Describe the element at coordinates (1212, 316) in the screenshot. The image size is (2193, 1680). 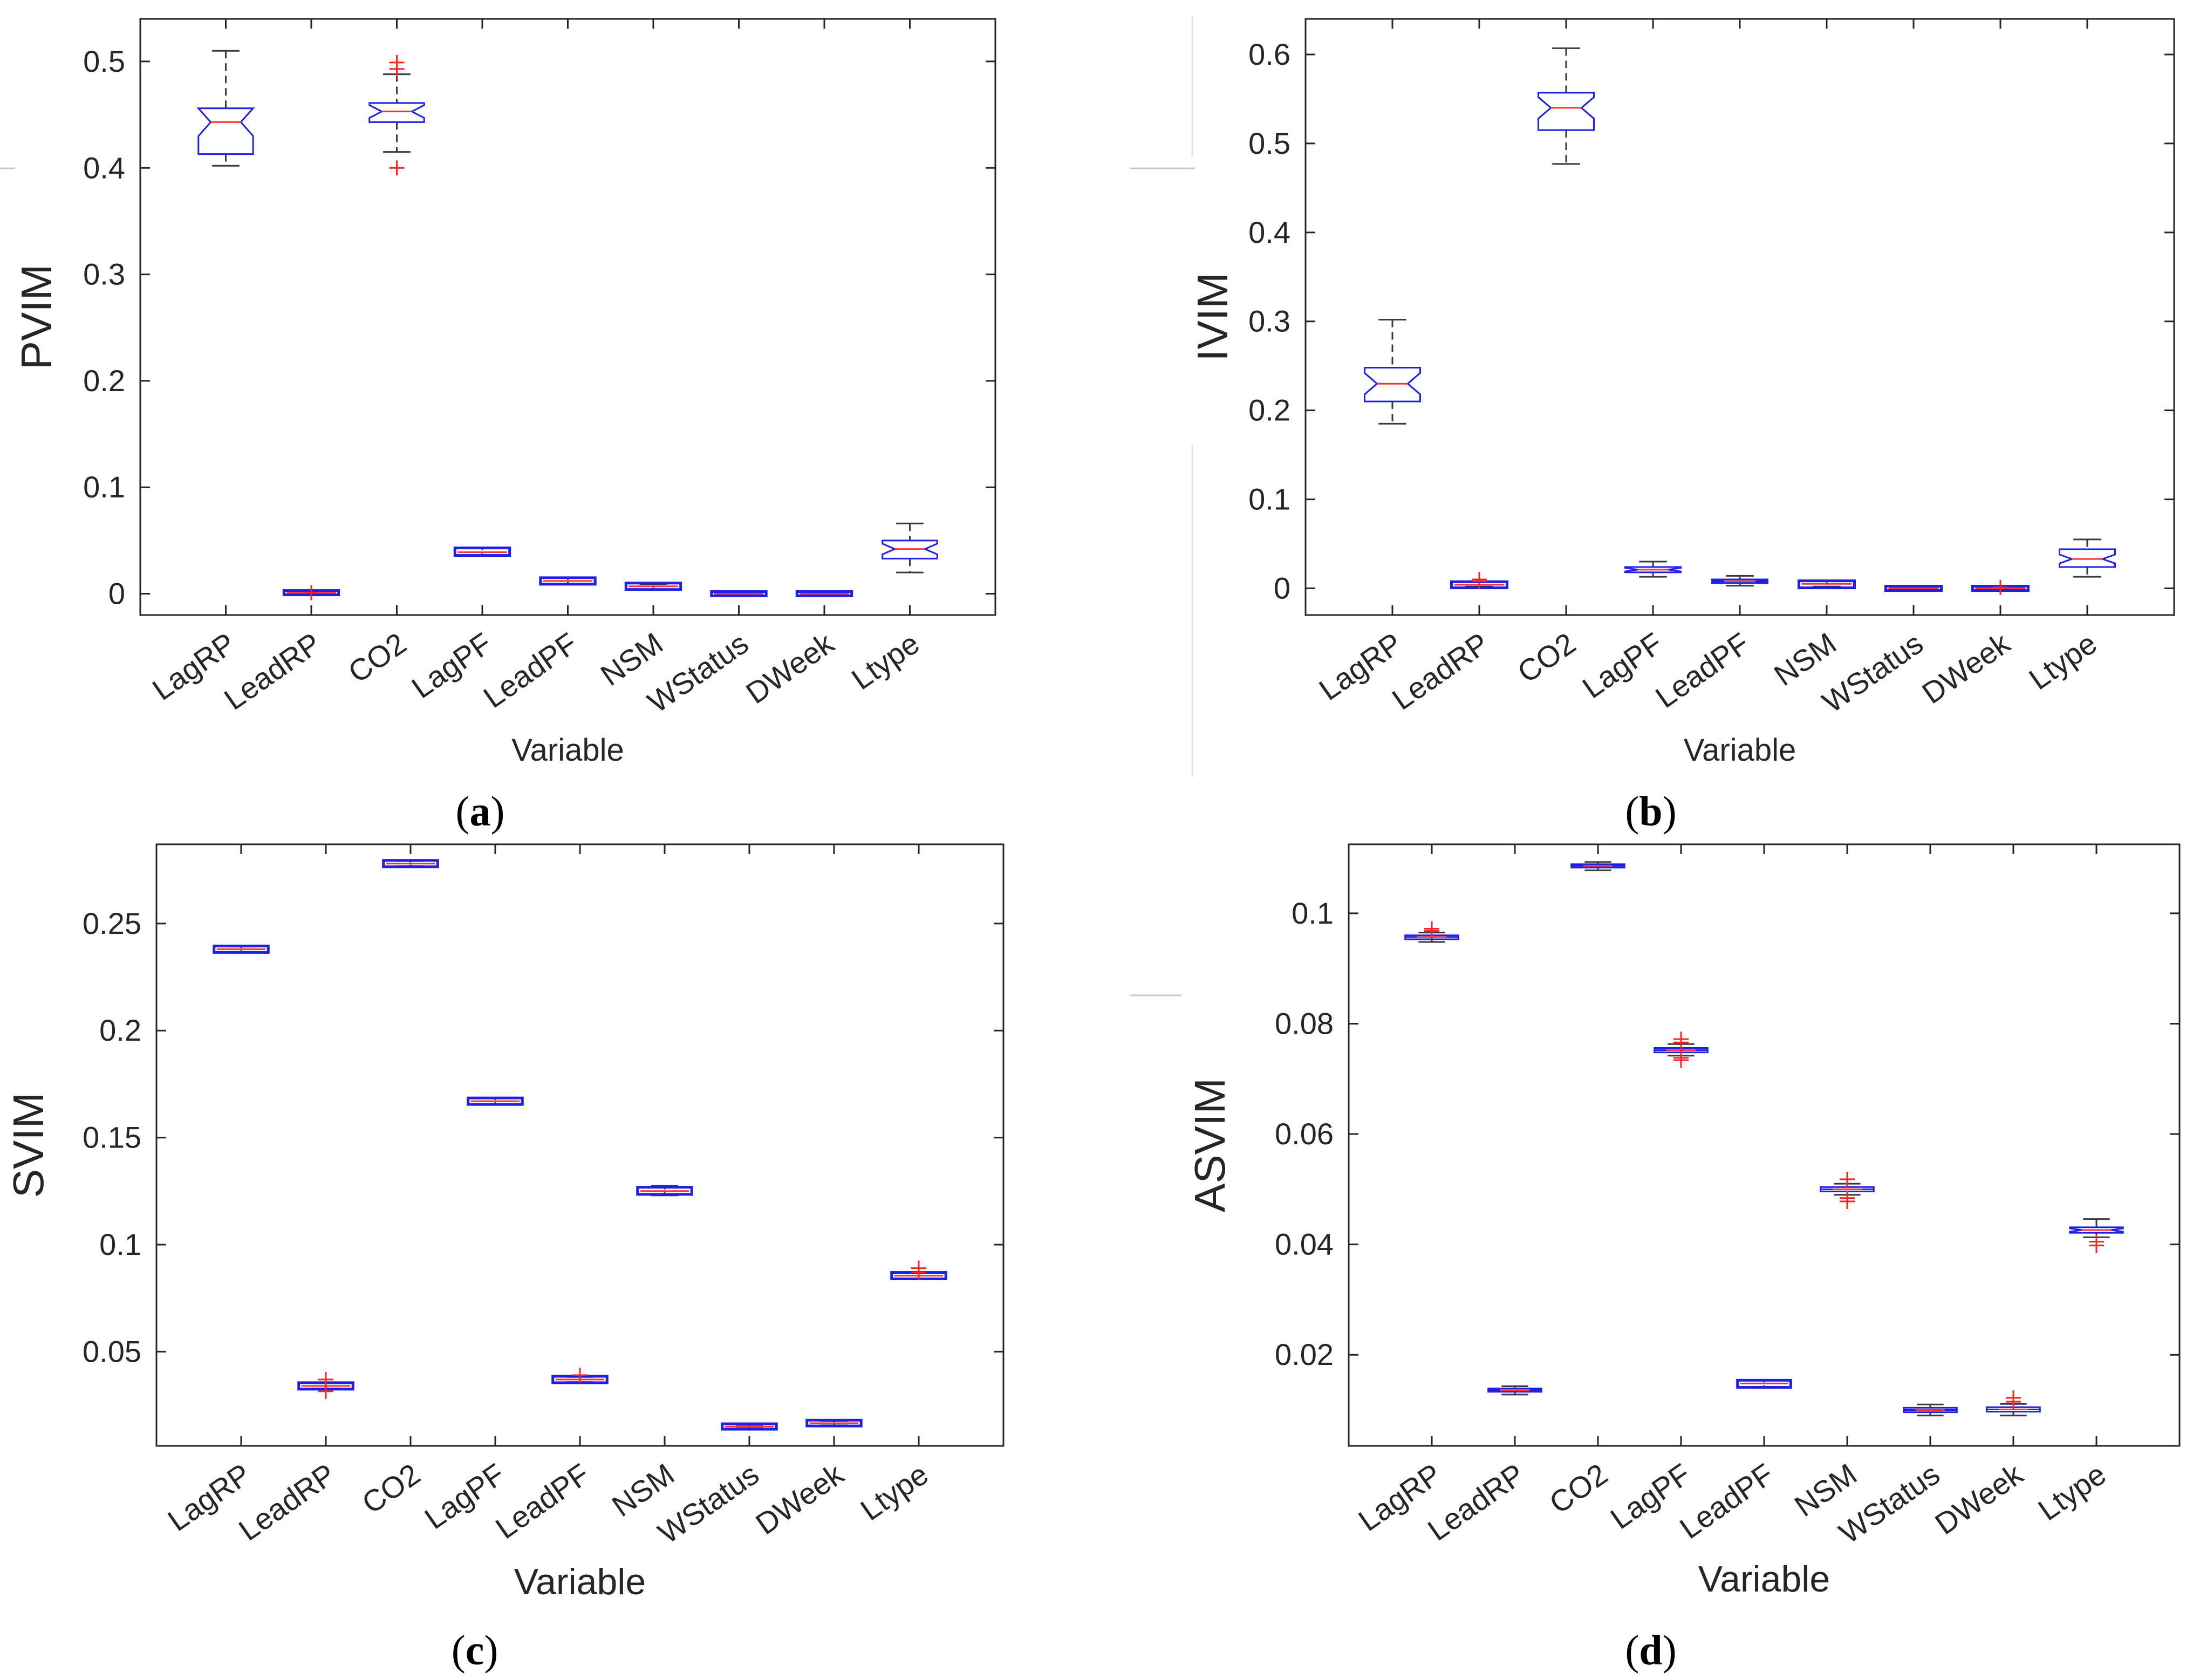
I see `y-axis-title: IVIM` at that location.